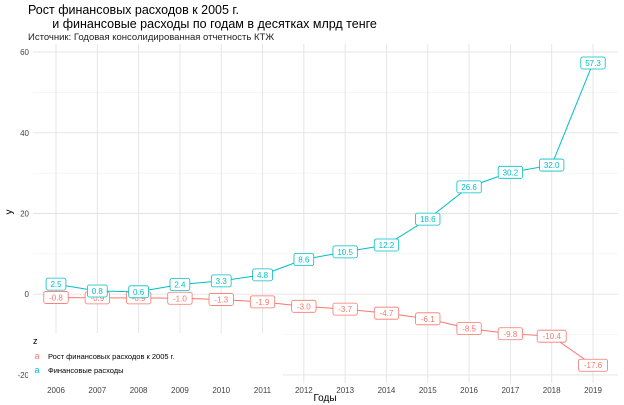 Image resolution: width=624 pixels, height=405 pixels. I want to click on data-label: -1.9, so click(262, 302).